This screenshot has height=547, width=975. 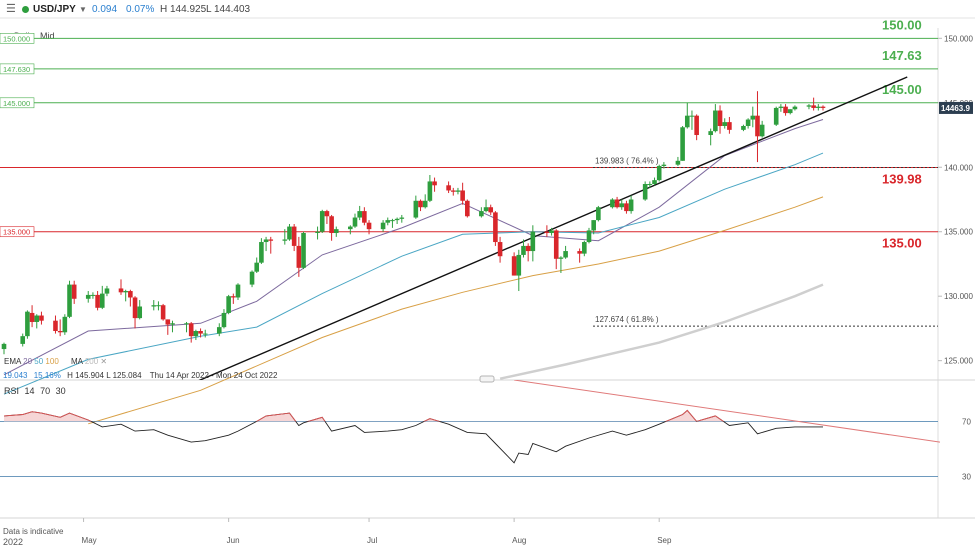 I want to click on x-tick-label: Aug, so click(x=519, y=540).